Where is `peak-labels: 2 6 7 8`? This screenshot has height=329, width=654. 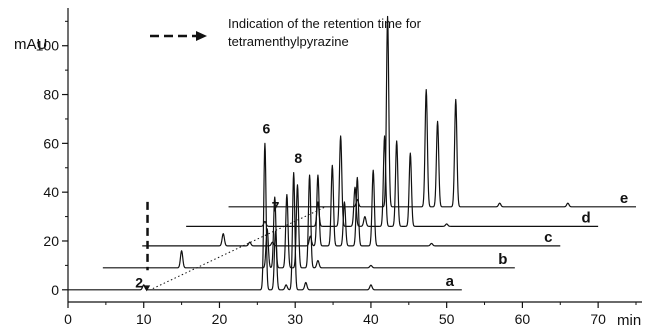 peak-labels: 2 6 7 8 is located at coordinates (218, 206).